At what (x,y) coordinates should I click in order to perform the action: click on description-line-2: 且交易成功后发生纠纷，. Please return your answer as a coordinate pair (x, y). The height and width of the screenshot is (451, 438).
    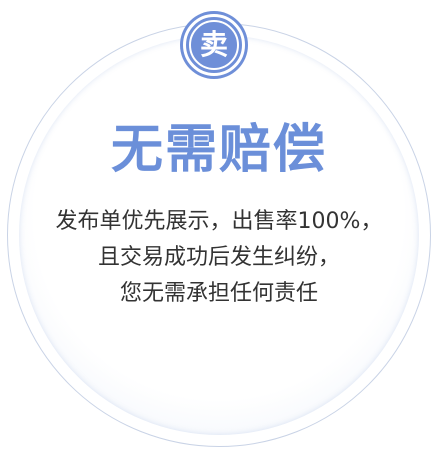
    Looking at the image, I should click on (218, 257).